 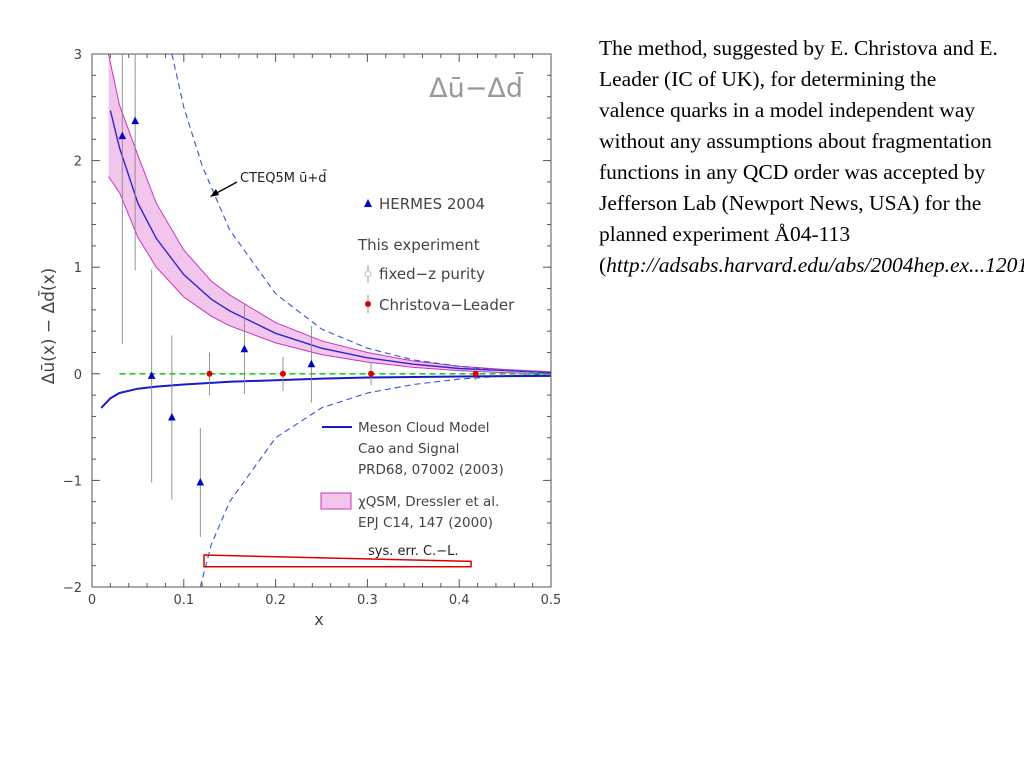 I want to click on legend-this-experiment: This experiment, so click(x=418, y=245).